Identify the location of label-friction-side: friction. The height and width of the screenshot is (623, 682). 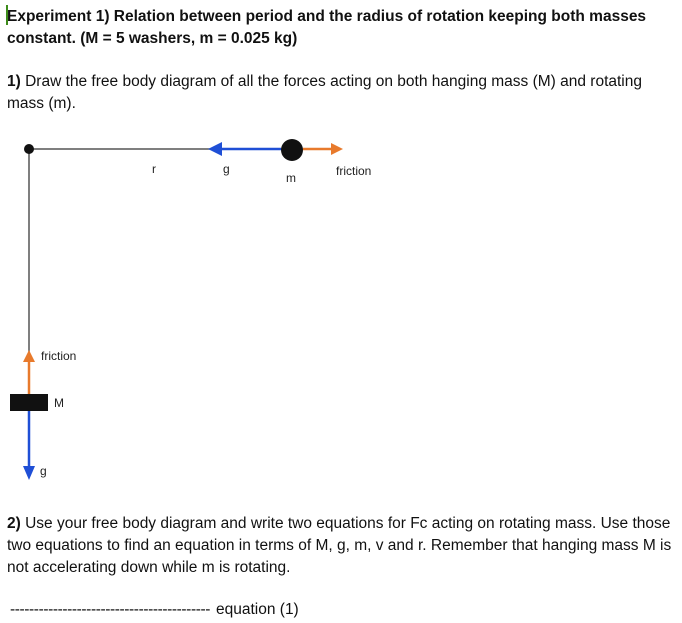
(58, 356).